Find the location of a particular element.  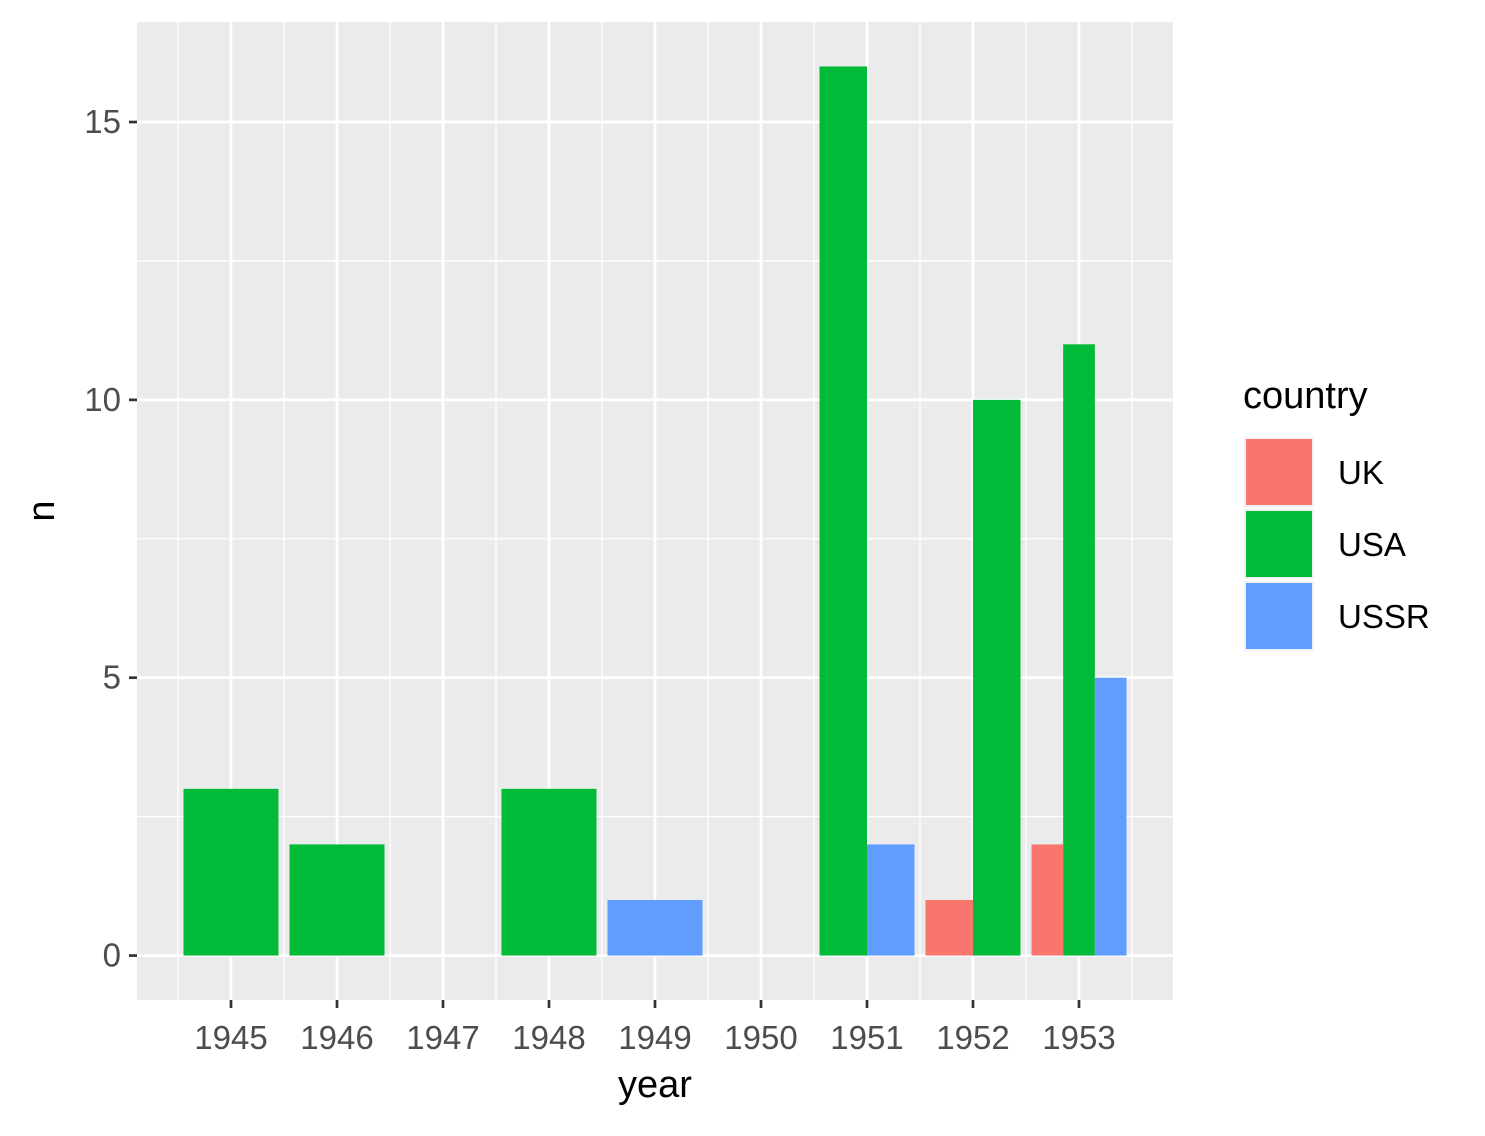

y-tick-label: 15 is located at coordinates (102, 121).